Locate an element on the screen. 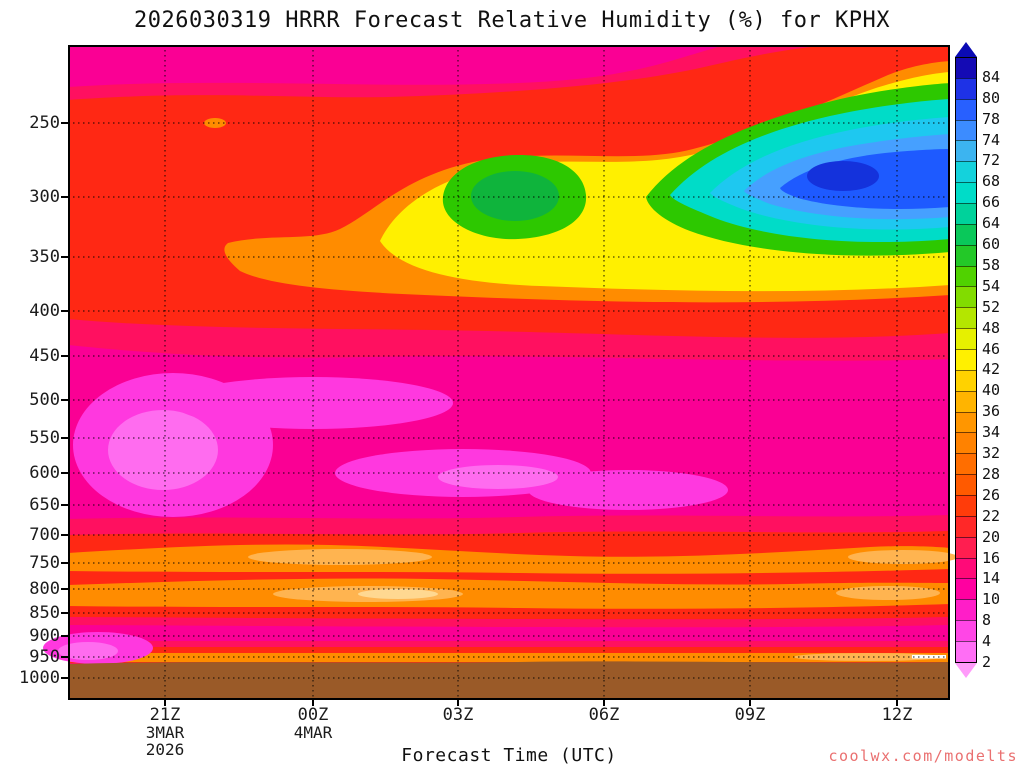 The image size is (1024, 768). colorbar-tick-label: 64 is located at coordinates (991, 223).